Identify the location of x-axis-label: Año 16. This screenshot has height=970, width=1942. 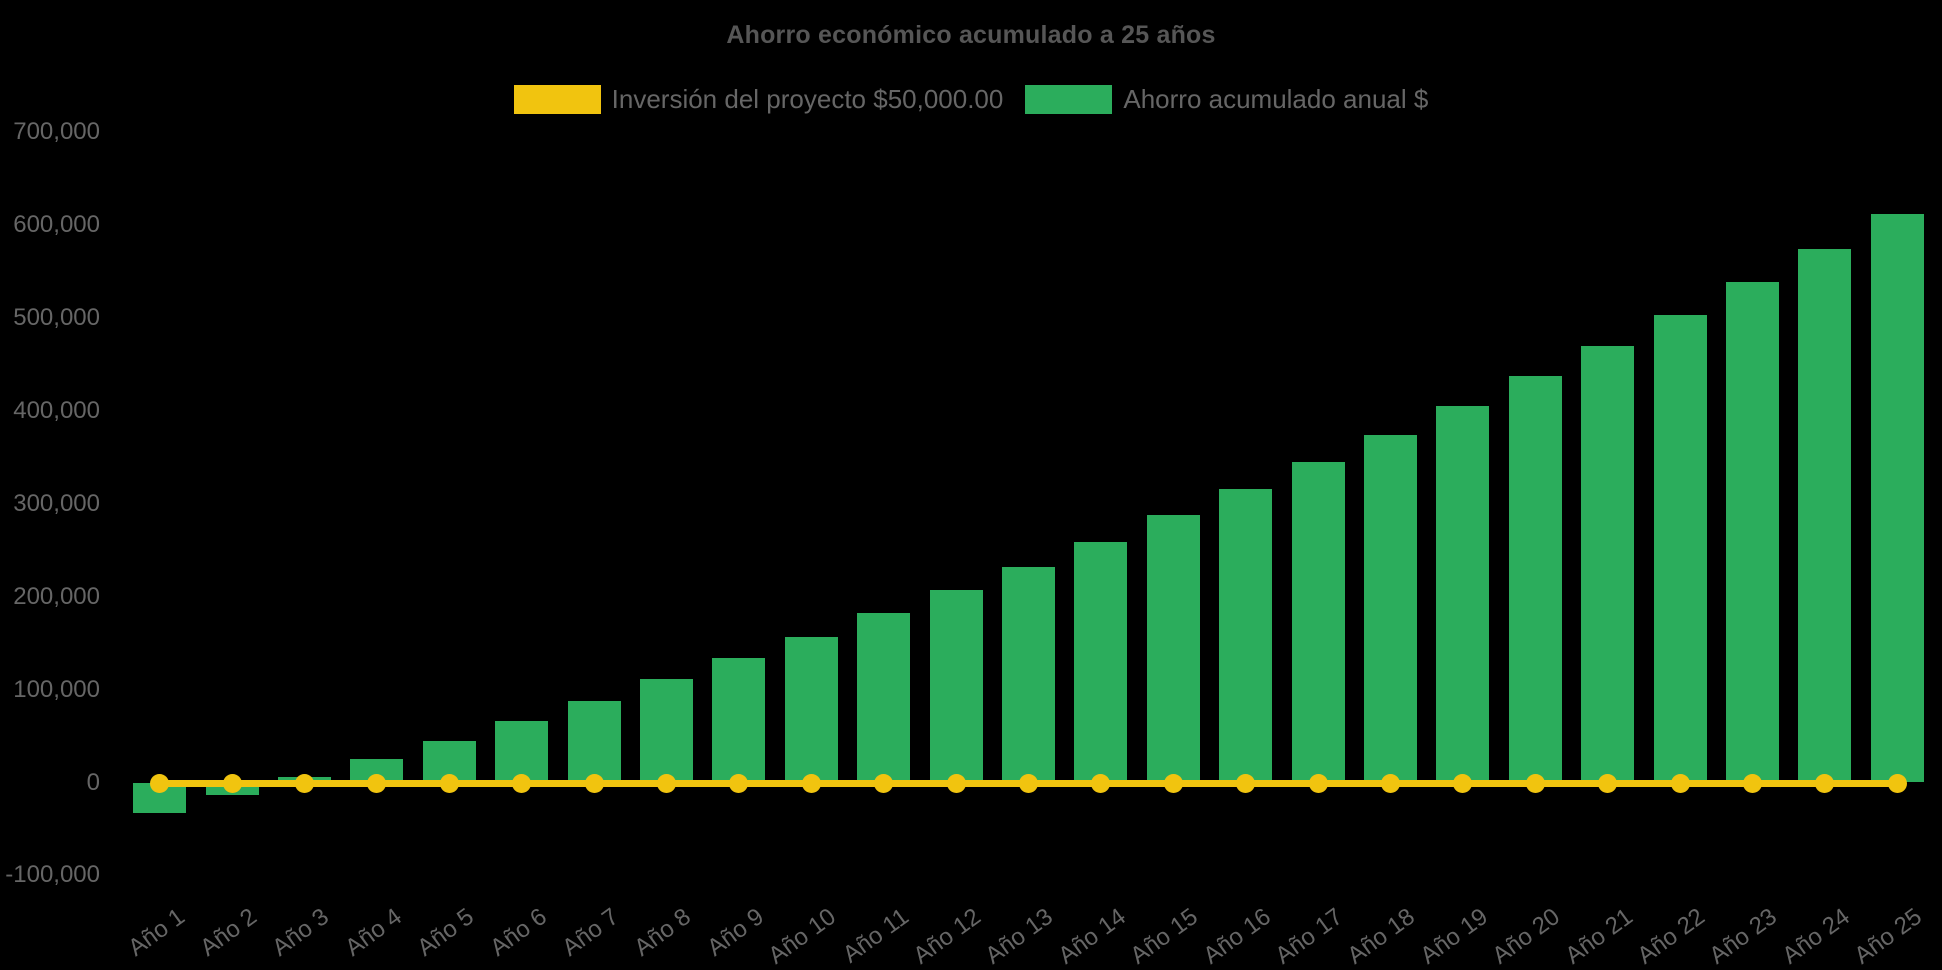
(1237, 936).